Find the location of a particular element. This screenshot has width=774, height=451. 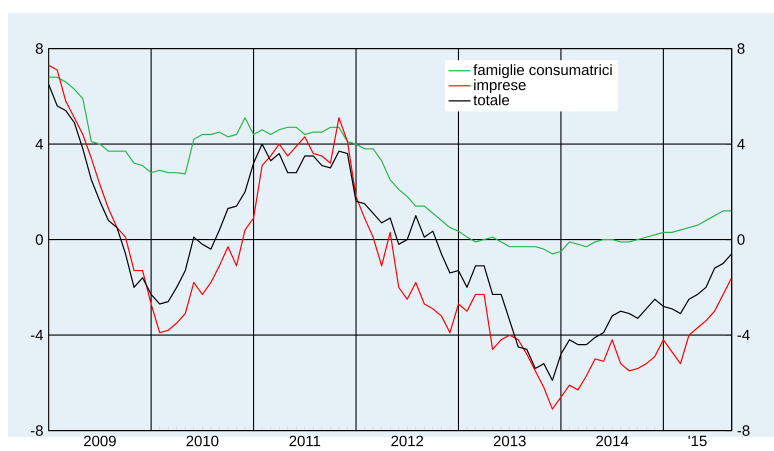

y-tick-label: -4 is located at coordinates (37, 335).